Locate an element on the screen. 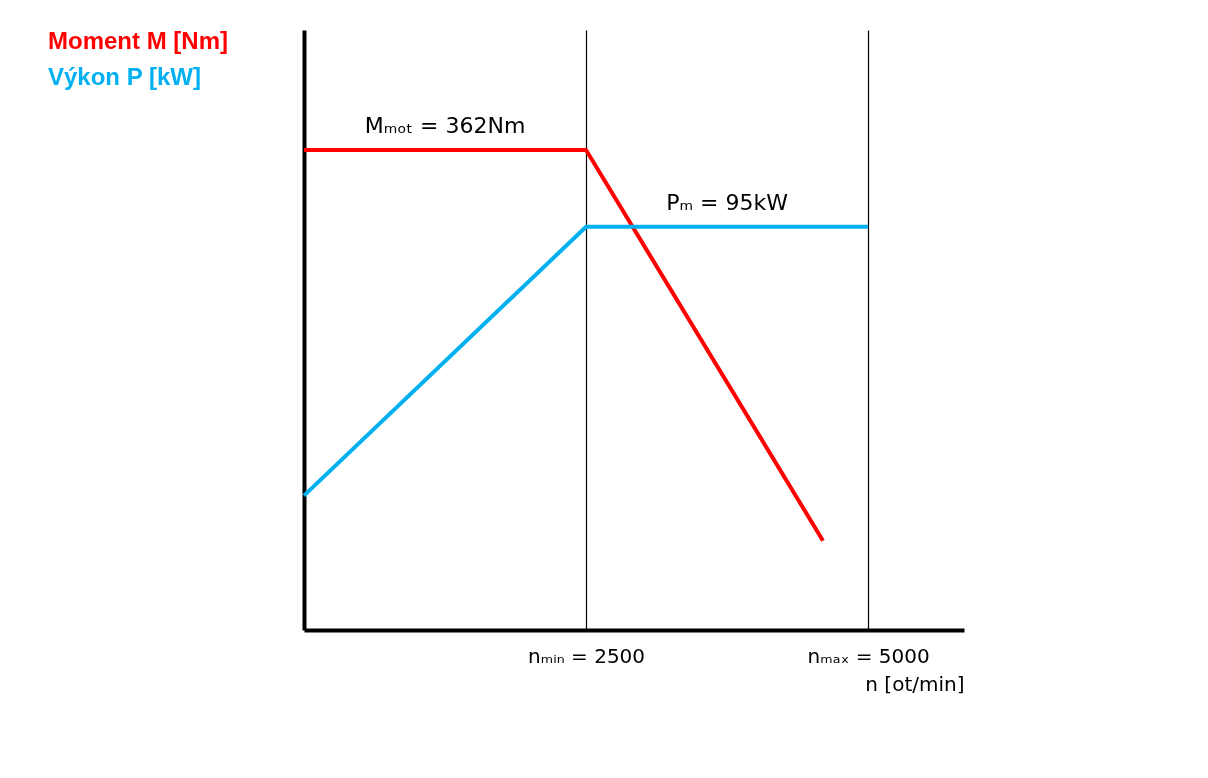  text: Výkon P [kW] is located at coordinates (124, 76).